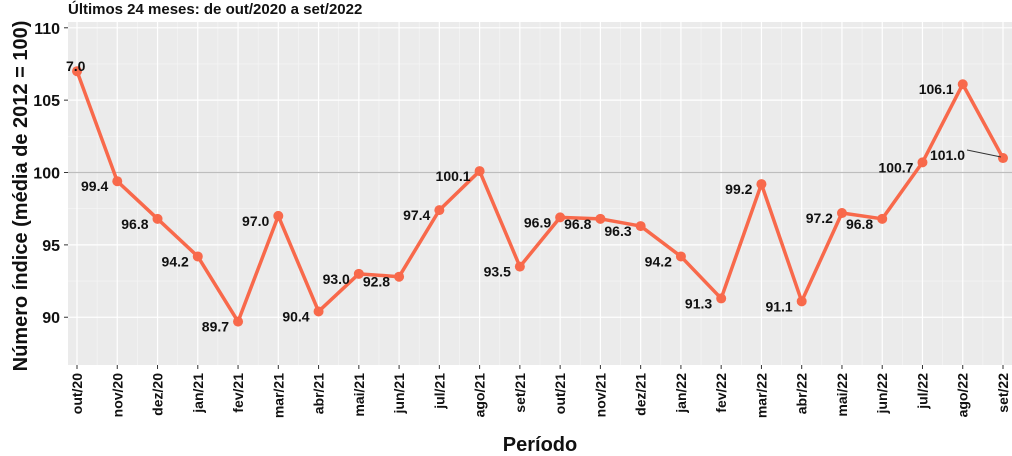  What do you see at coordinates (51, 246) in the screenshot?
I see `y-tick-label: 95` at bounding box center [51, 246].